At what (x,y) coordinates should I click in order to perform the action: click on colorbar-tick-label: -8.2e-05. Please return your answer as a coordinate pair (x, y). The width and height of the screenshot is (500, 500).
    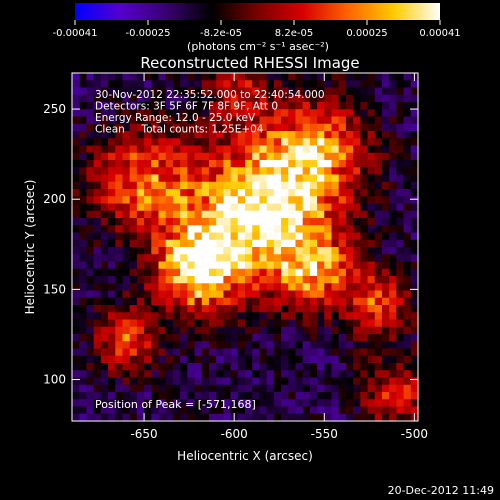
    Looking at the image, I should click on (221, 33).